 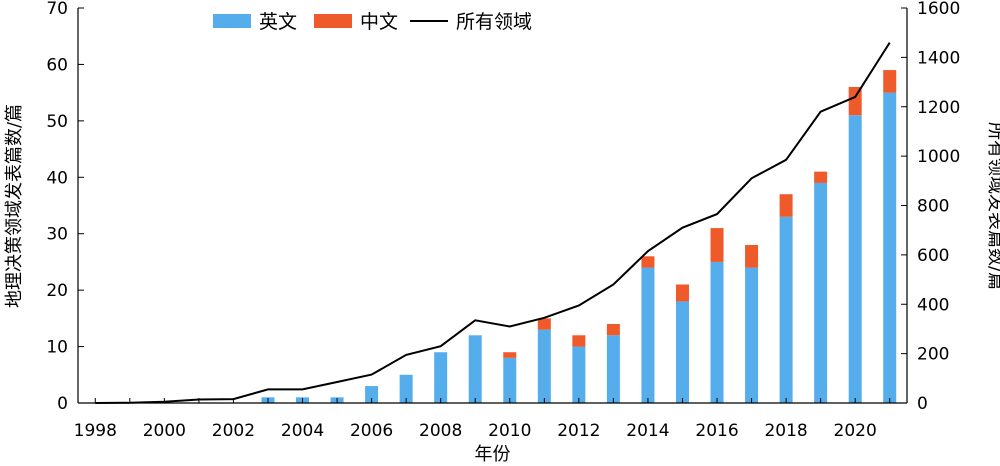 What do you see at coordinates (164, 431) in the screenshot?
I see `x-tick-label-2000: 2000` at bounding box center [164, 431].